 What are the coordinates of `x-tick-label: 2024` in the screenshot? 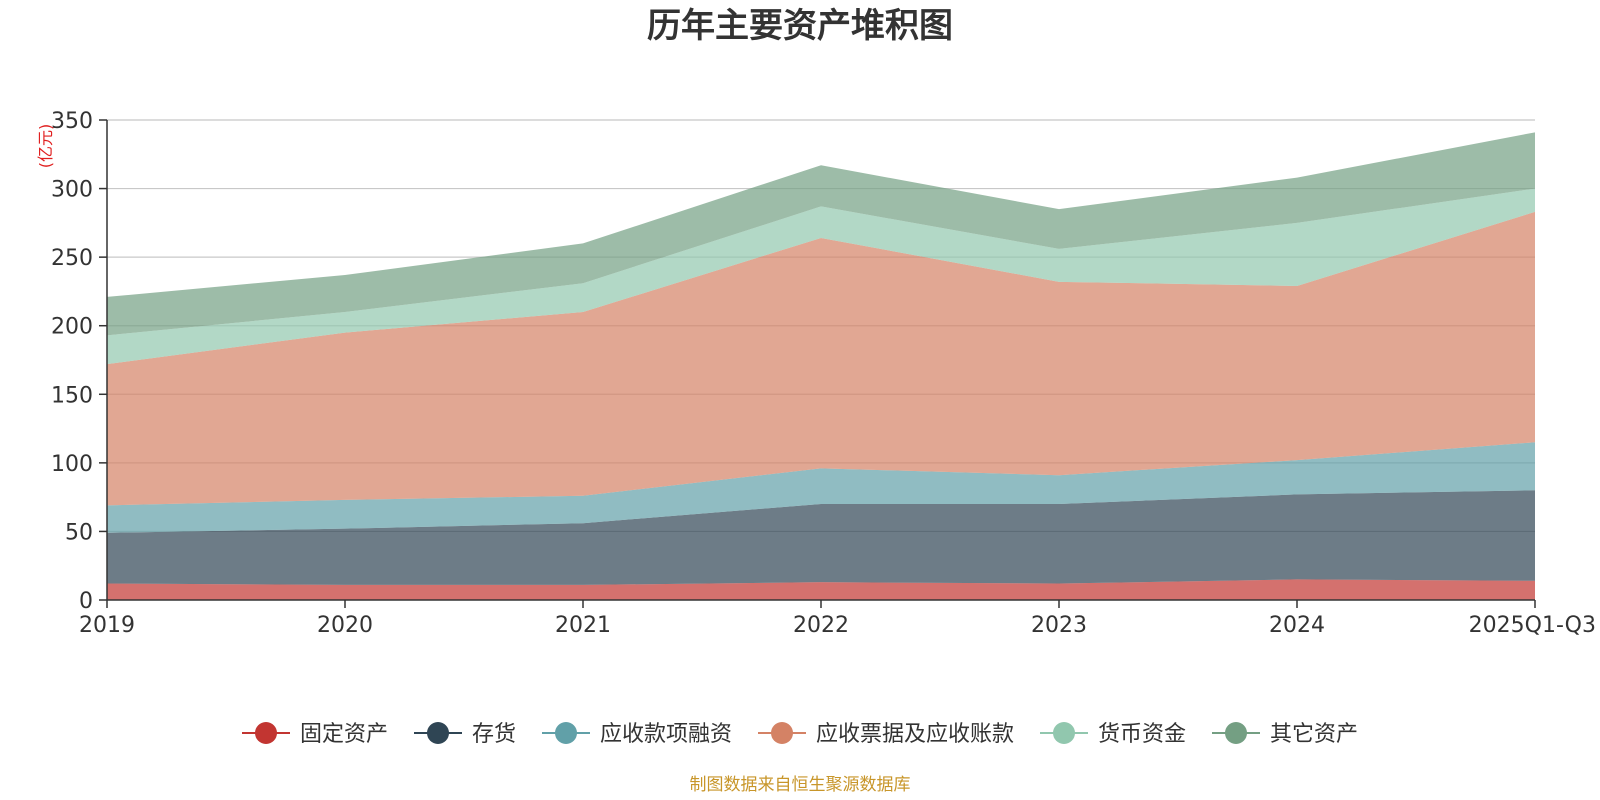 It's located at (1297, 625).